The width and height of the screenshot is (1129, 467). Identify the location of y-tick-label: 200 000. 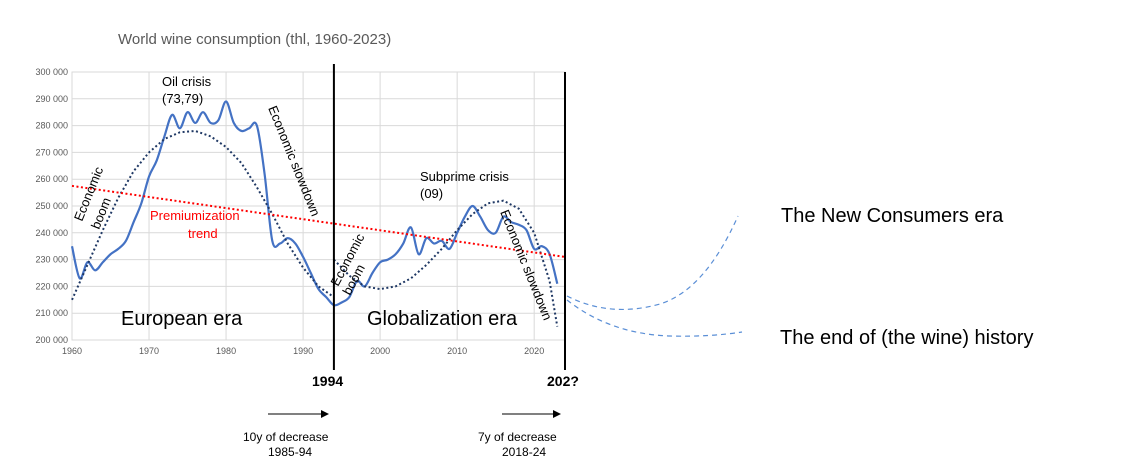
(51, 340).